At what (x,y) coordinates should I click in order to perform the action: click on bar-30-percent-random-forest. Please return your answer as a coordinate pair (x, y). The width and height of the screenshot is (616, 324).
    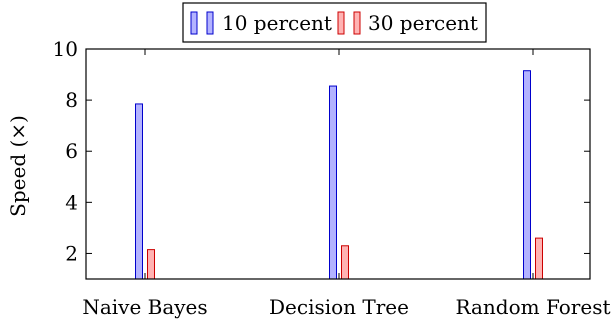
    Looking at the image, I should click on (539, 258).